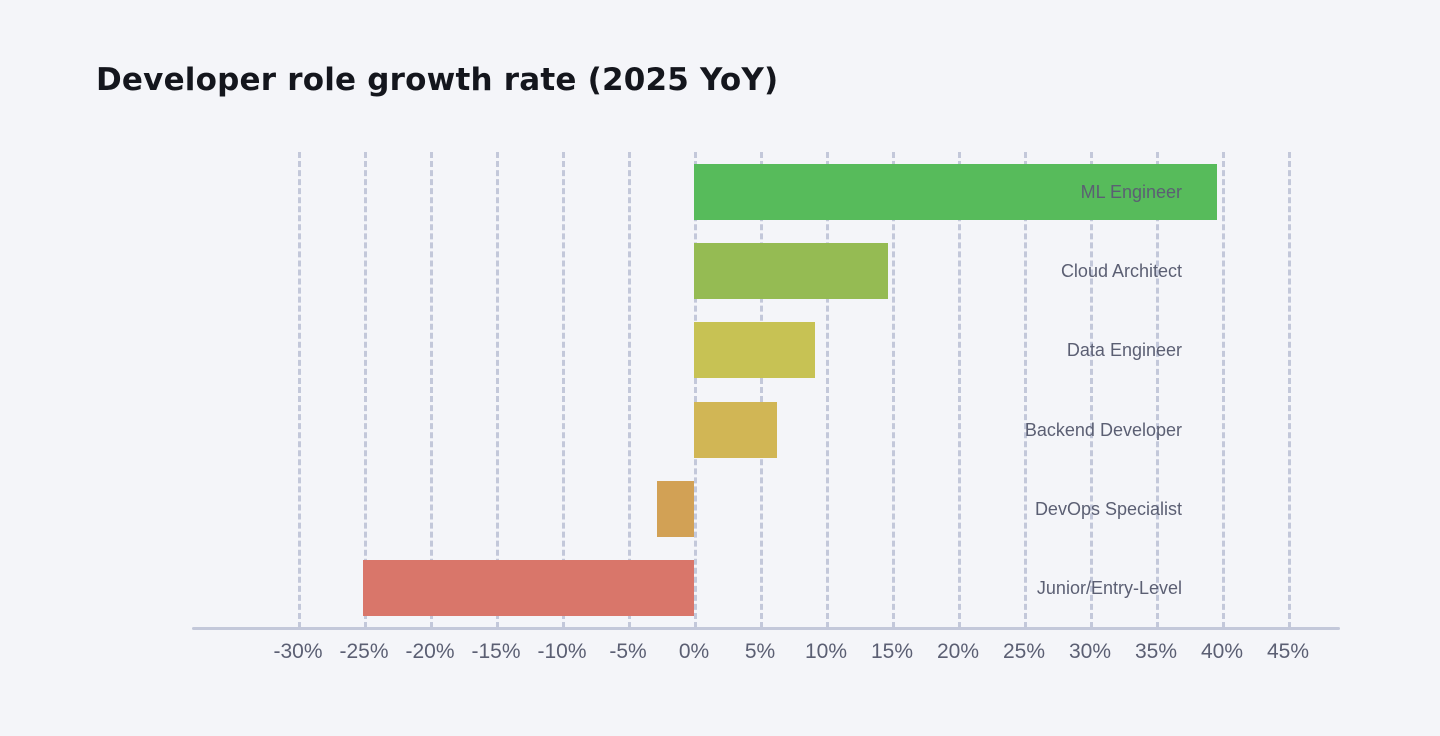 This screenshot has width=1440, height=736. What do you see at coordinates (562, 651) in the screenshot?
I see `x-axis-tick: -10%` at bounding box center [562, 651].